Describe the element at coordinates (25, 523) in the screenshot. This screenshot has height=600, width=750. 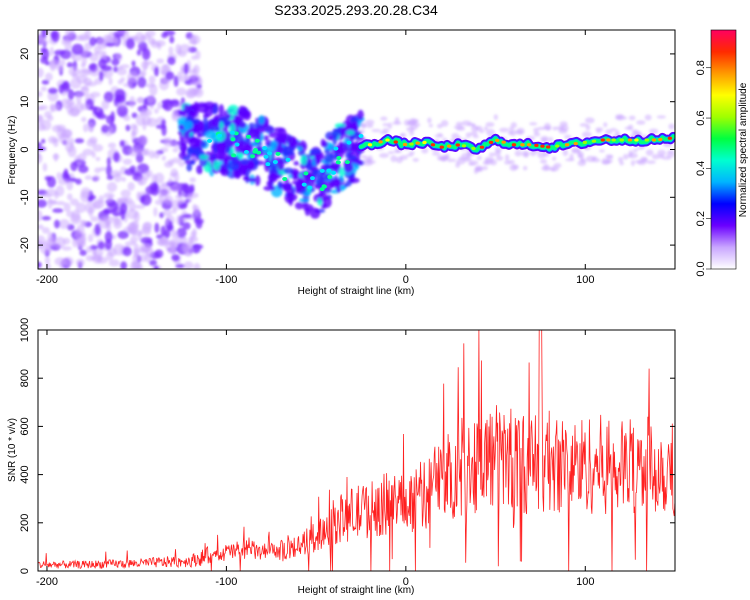
I see `y-tick-label: 200` at that location.